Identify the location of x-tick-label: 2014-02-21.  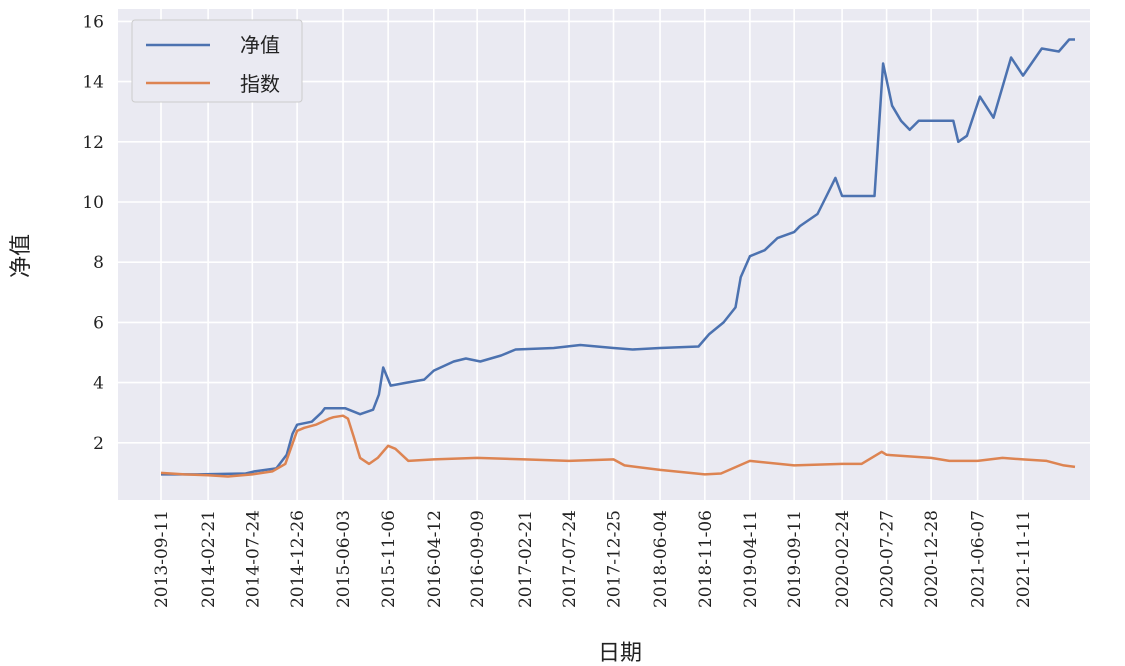
(209, 559).